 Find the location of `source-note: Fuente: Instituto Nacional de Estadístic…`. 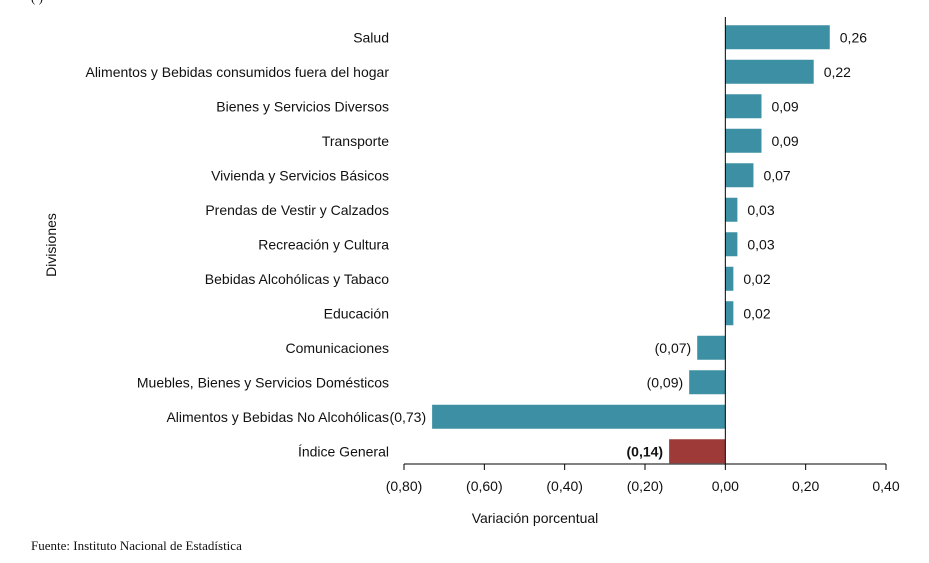

source-note: Fuente: Instituto Nacional de Estadístic… is located at coordinates (136, 545).